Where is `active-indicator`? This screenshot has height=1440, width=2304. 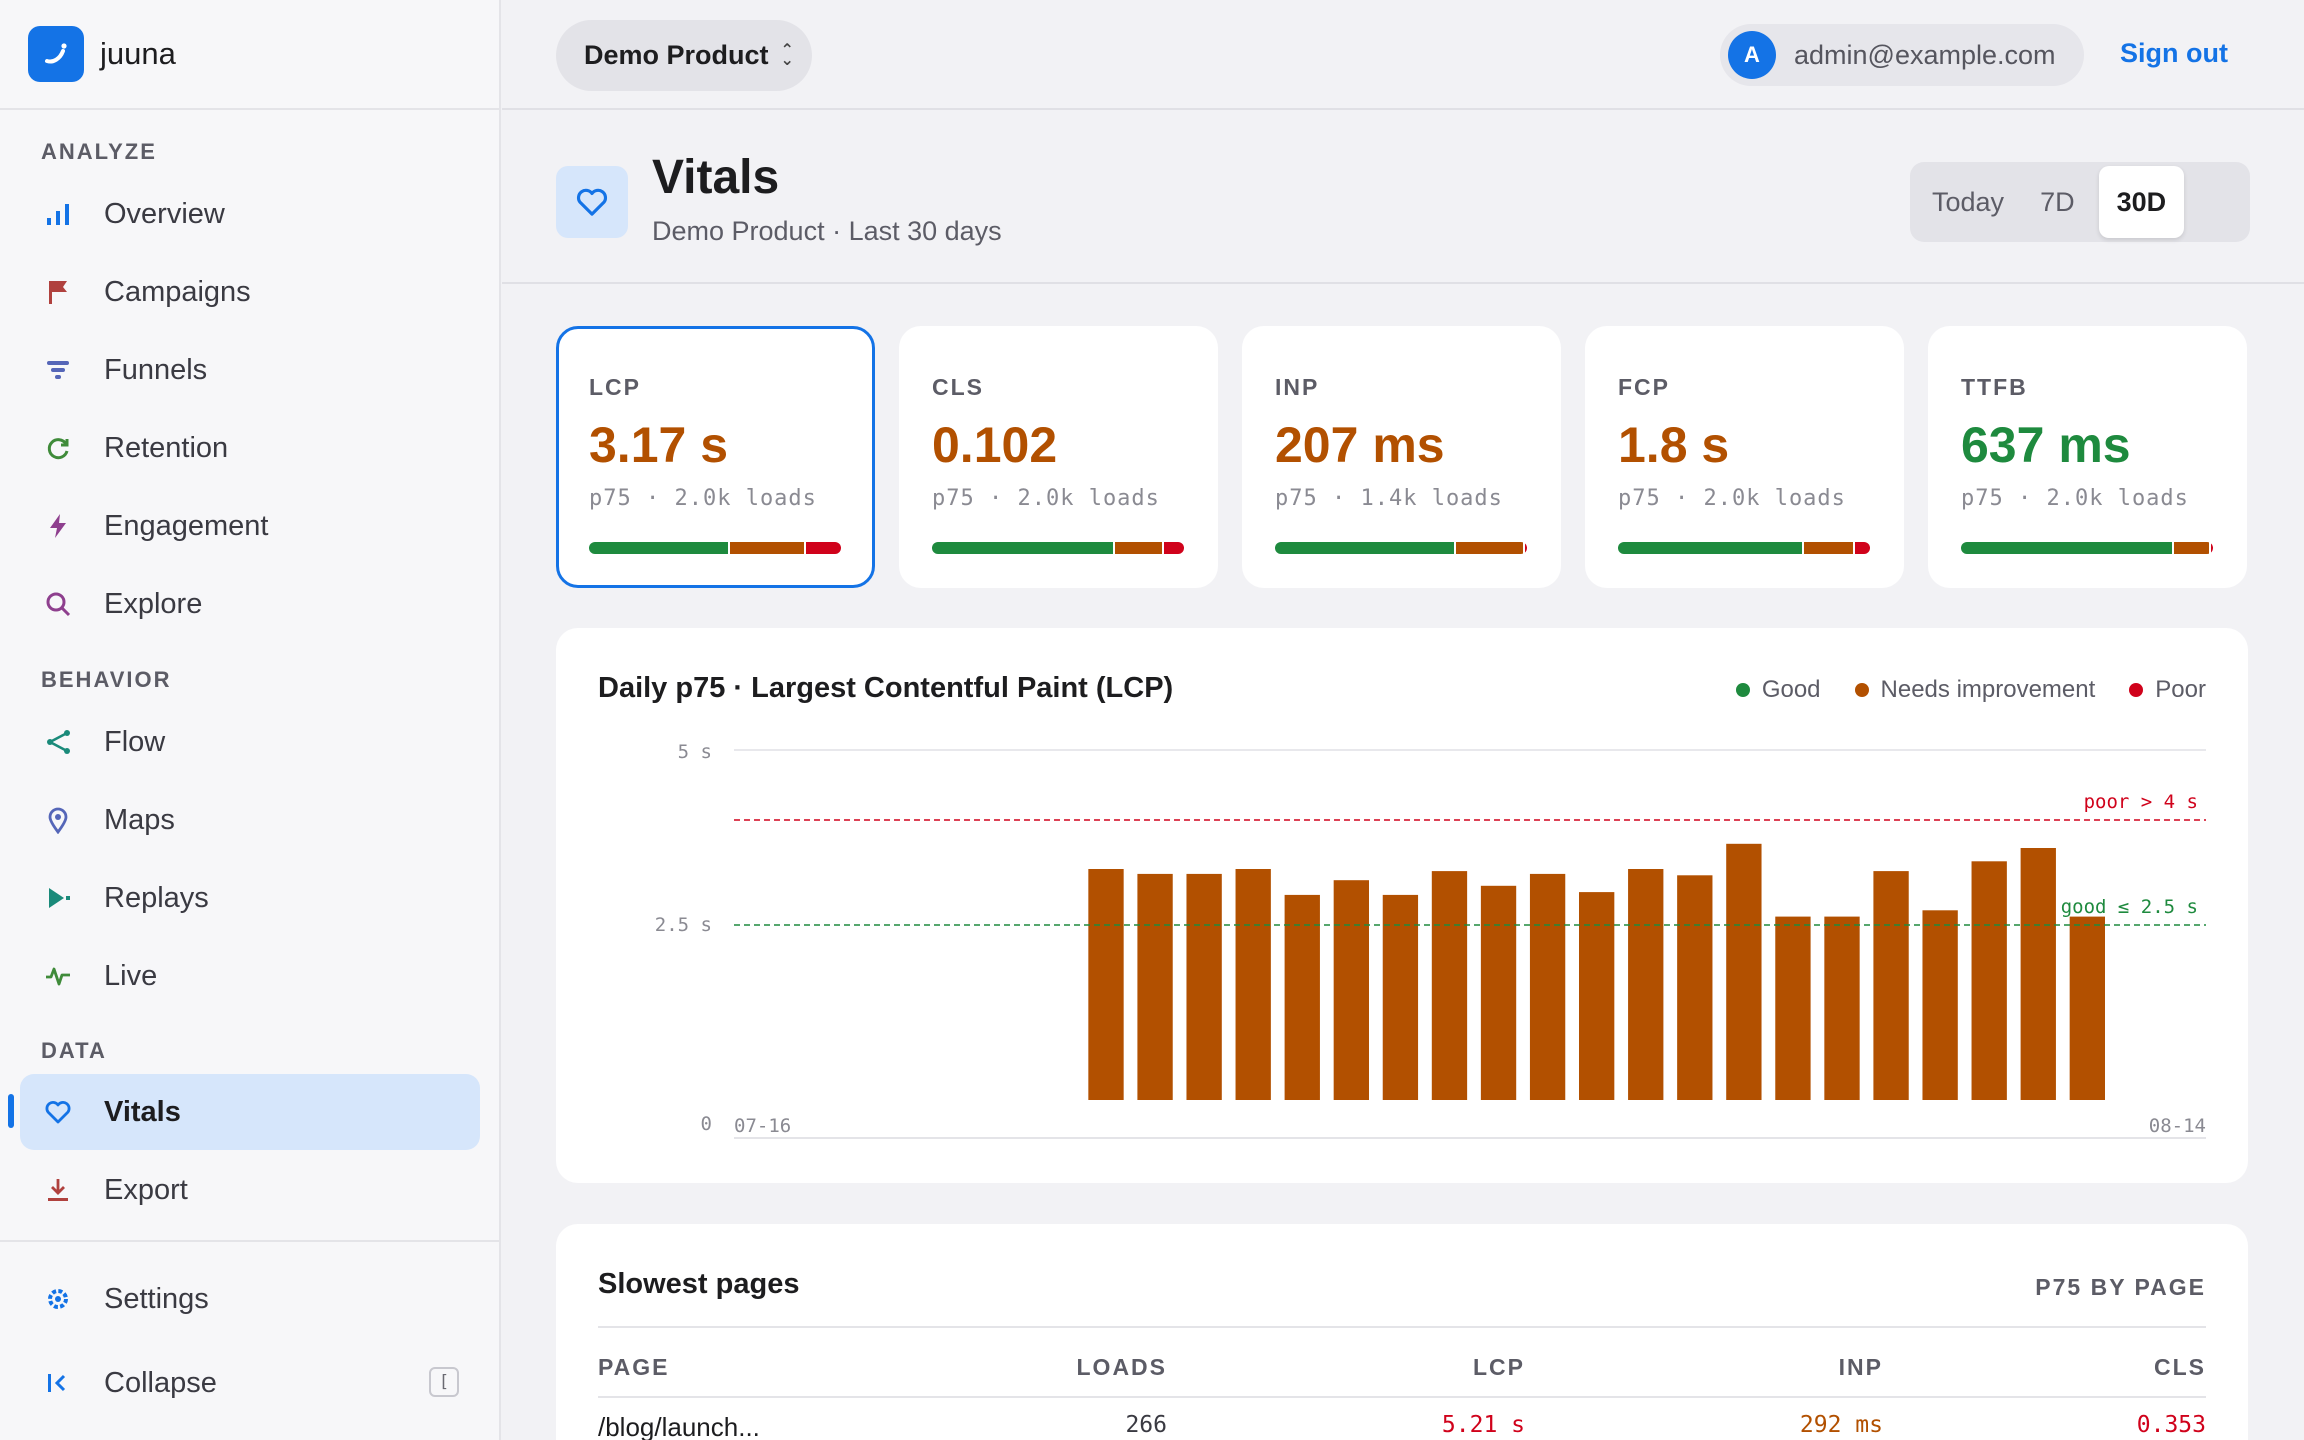
active-indicator is located at coordinates (11, 1111).